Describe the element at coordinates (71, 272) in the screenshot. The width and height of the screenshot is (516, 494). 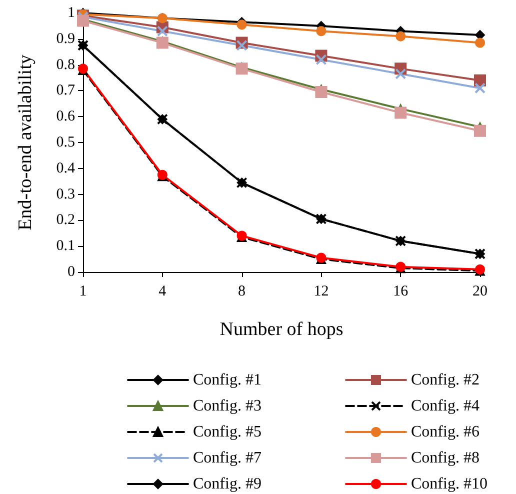
I see `y-tick-label: 0` at that location.